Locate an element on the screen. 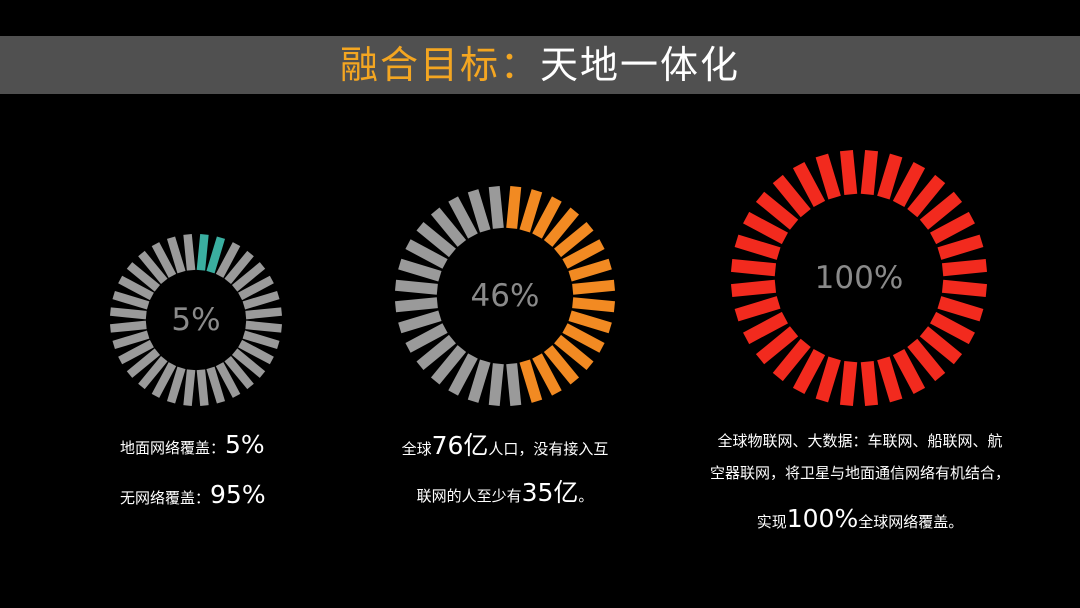 This screenshot has width=1080, height=608. title-bar: 融合目标：天地一体化 is located at coordinates (540, 65).